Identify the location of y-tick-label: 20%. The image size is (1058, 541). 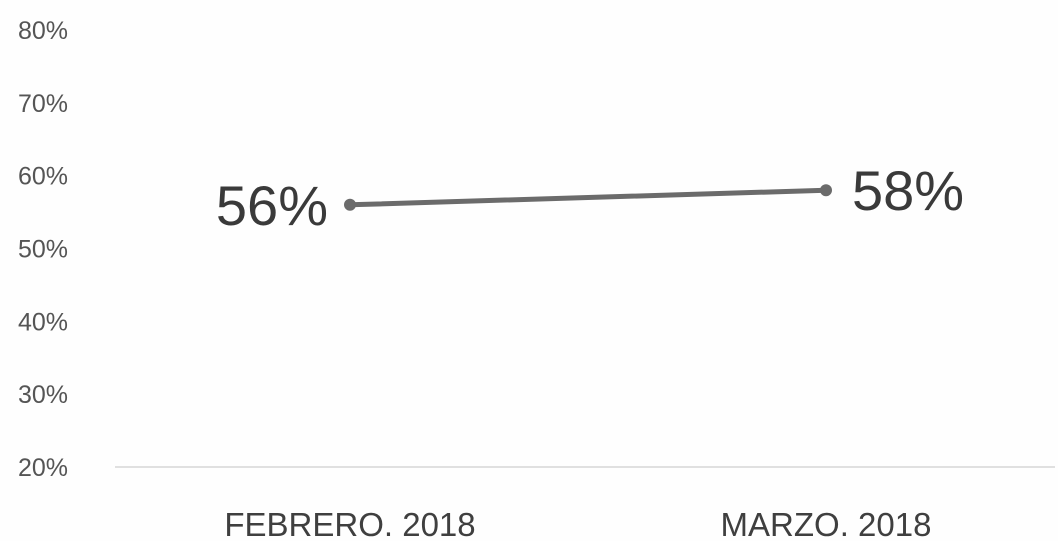
(43, 468).